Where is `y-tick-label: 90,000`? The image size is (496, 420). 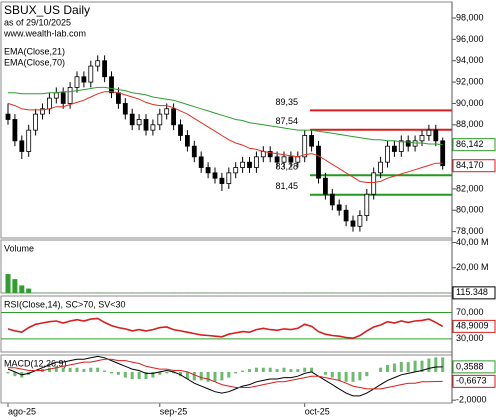
y-tick-label: 90,000 is located at coordinates (470, 103).